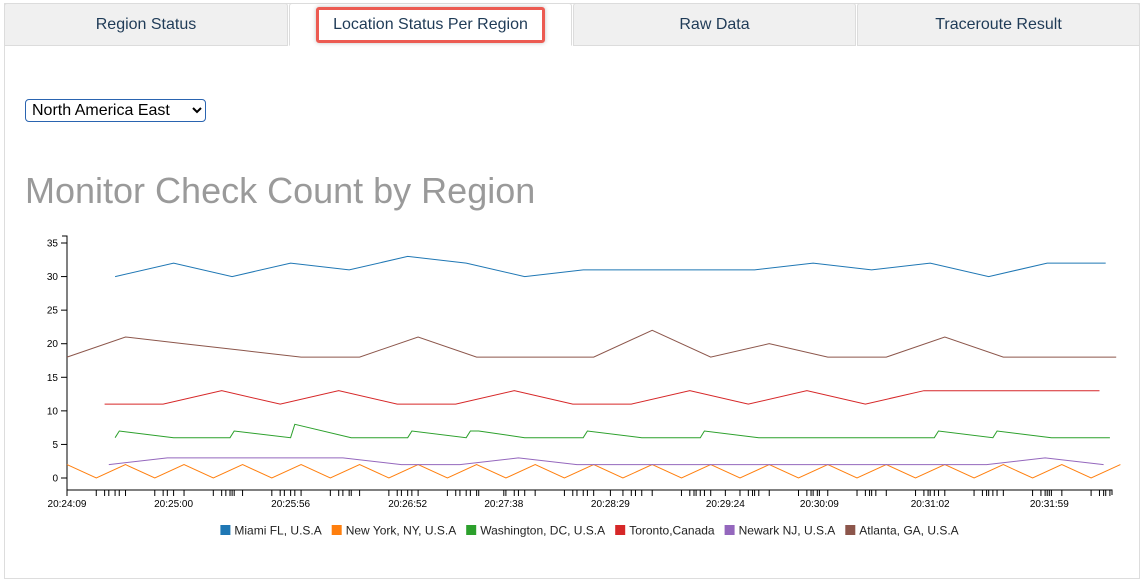  What do you see at coordinates (277, 531) in the screenshot?
I see `legend-label: Miami FL, U.S.A` at bounding box center [277, 531].